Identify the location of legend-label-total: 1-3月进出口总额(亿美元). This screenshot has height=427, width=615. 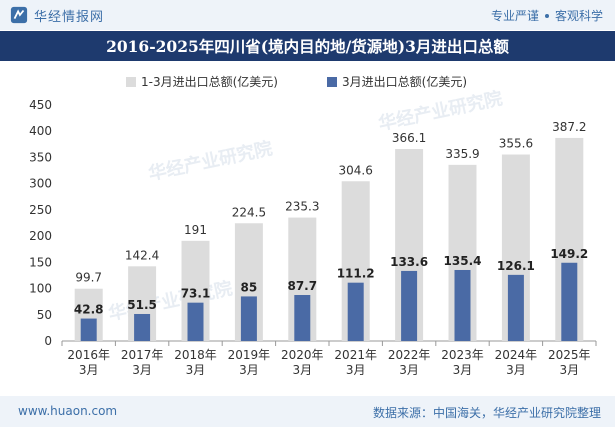
(209, 81).